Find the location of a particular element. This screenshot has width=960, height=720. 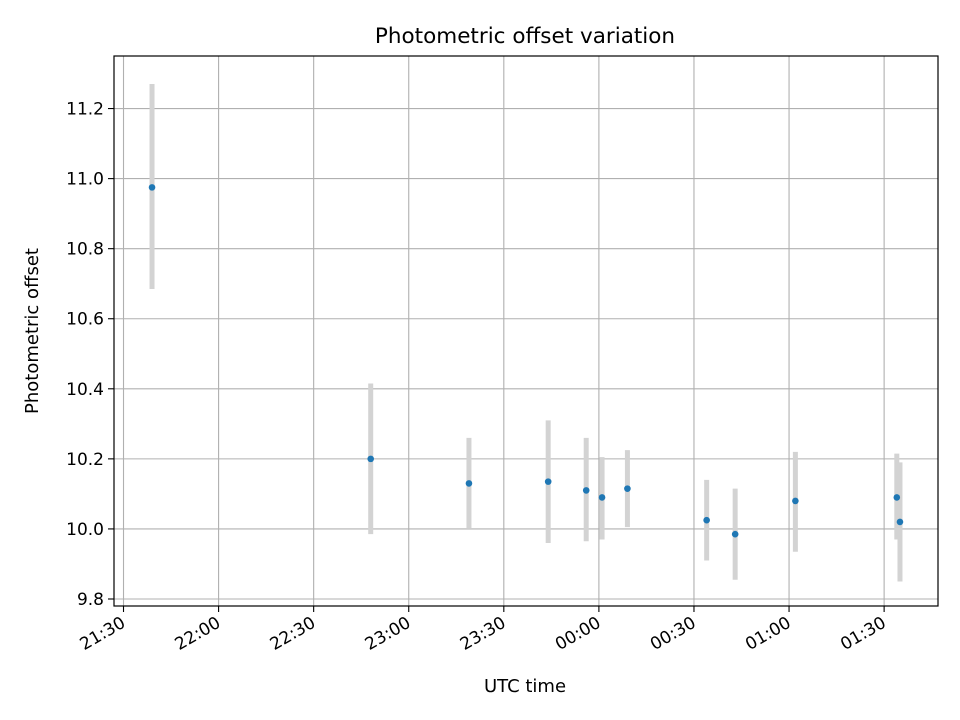

y-tick-label: 11.2 is located at coordinates (85, 110).